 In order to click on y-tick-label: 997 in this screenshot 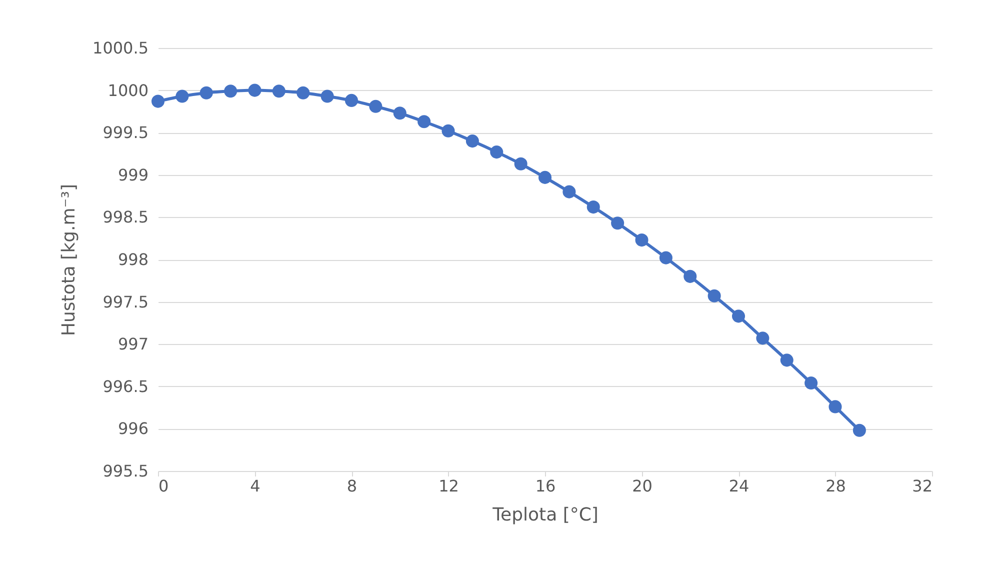, I will do `click(133, 344)`.